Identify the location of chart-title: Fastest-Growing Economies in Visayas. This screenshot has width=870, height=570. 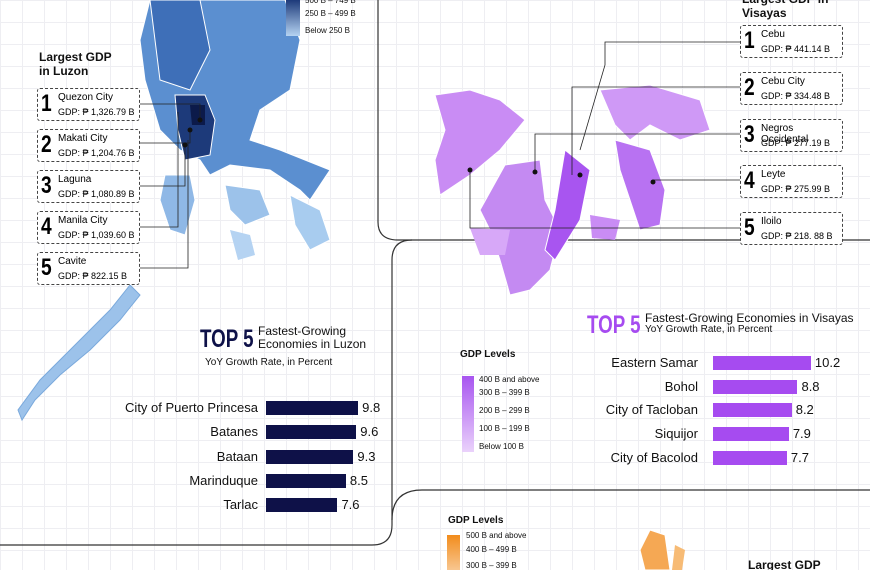
(749, 318).